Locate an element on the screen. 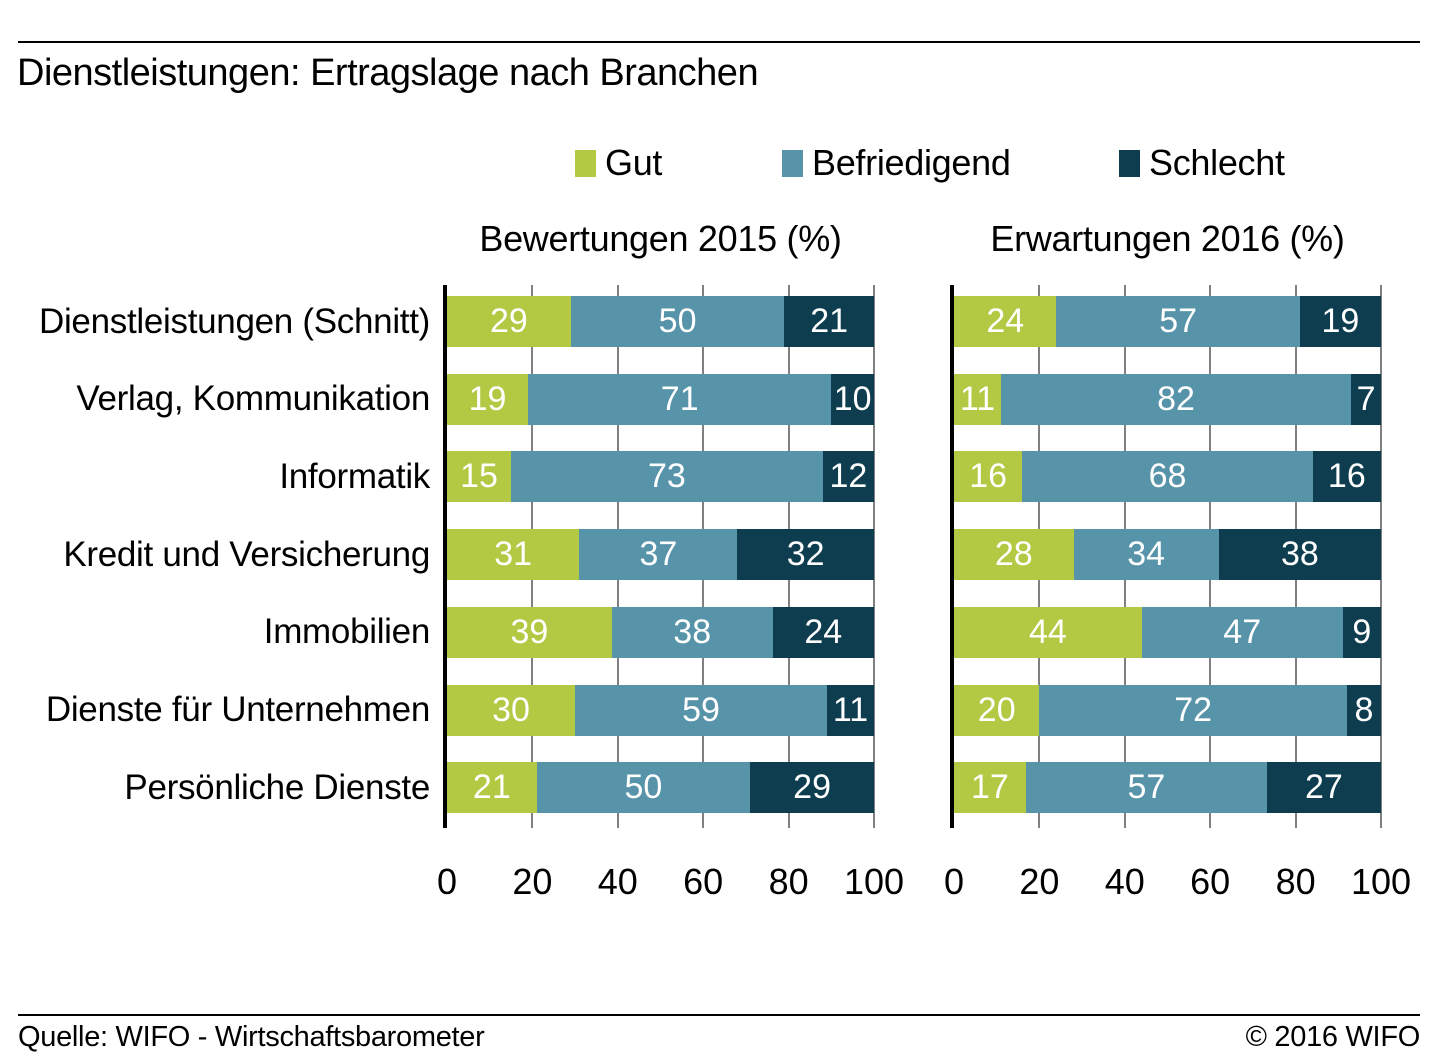  bar-segment-gut: 15 is located at coordinates (479, 477).